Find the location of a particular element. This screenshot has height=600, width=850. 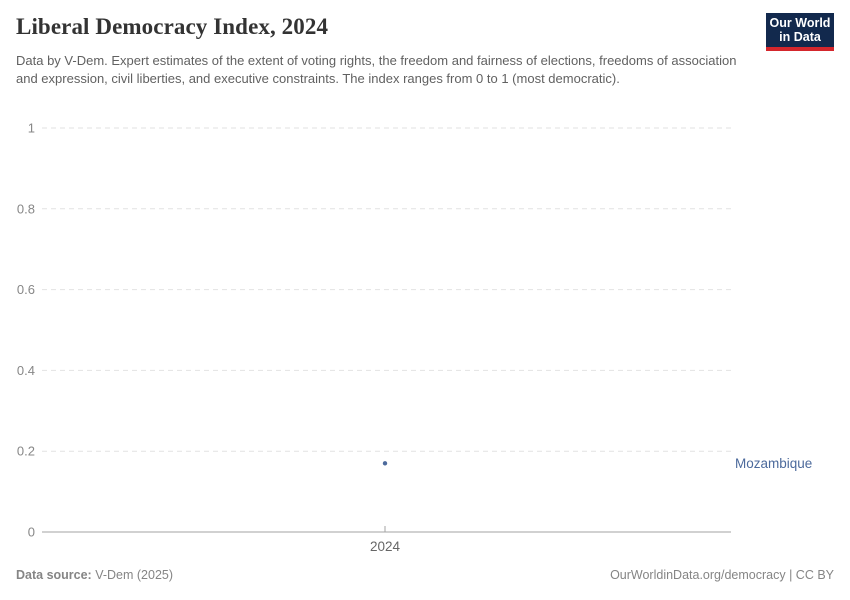

owid-logo-line2: in Data is located at coordinates (800, 37).